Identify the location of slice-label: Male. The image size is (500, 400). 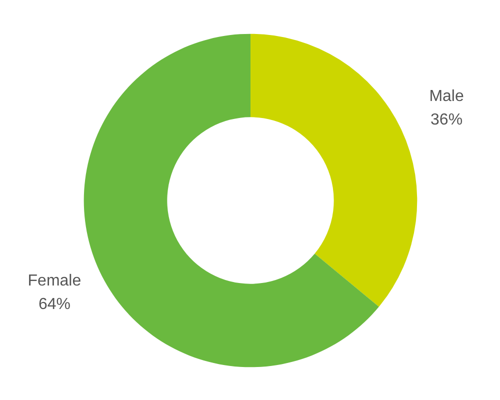
(446, 97).